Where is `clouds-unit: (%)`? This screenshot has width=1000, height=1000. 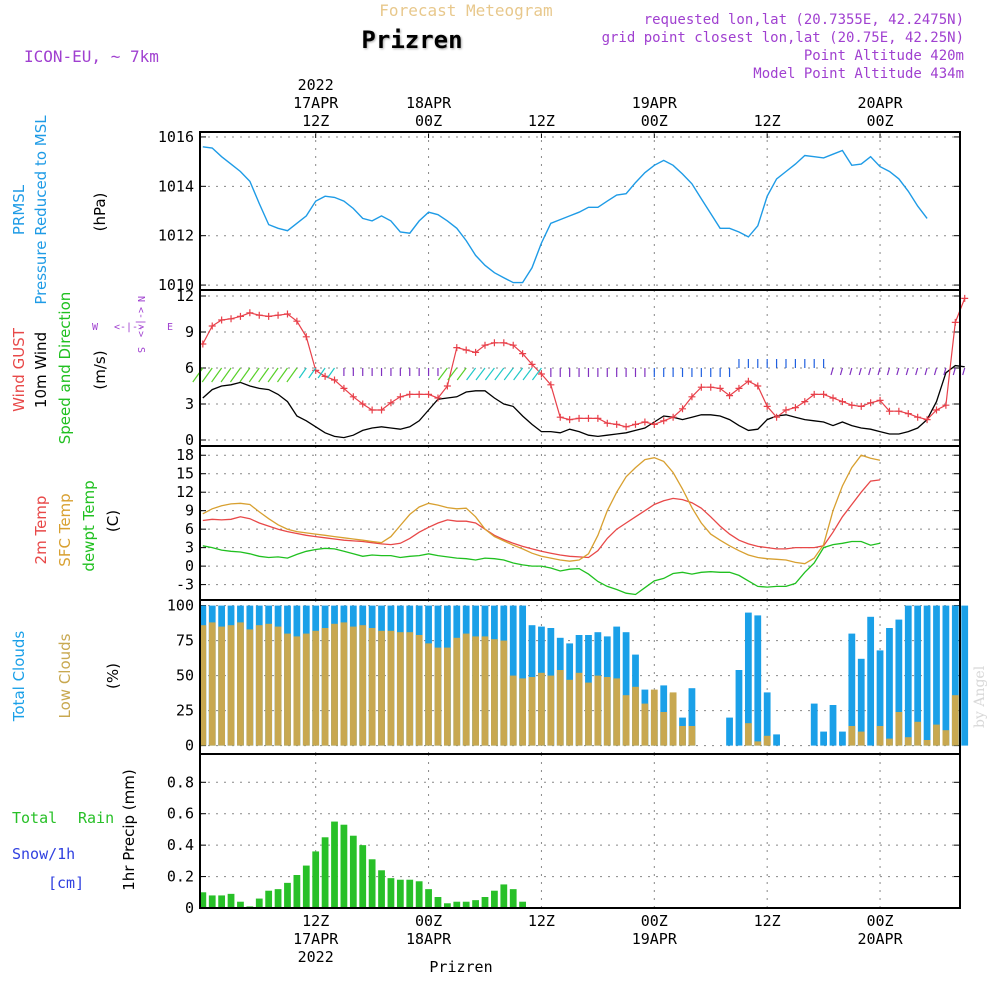
clouds-unit: (%) is located at coordinates (113, 676).